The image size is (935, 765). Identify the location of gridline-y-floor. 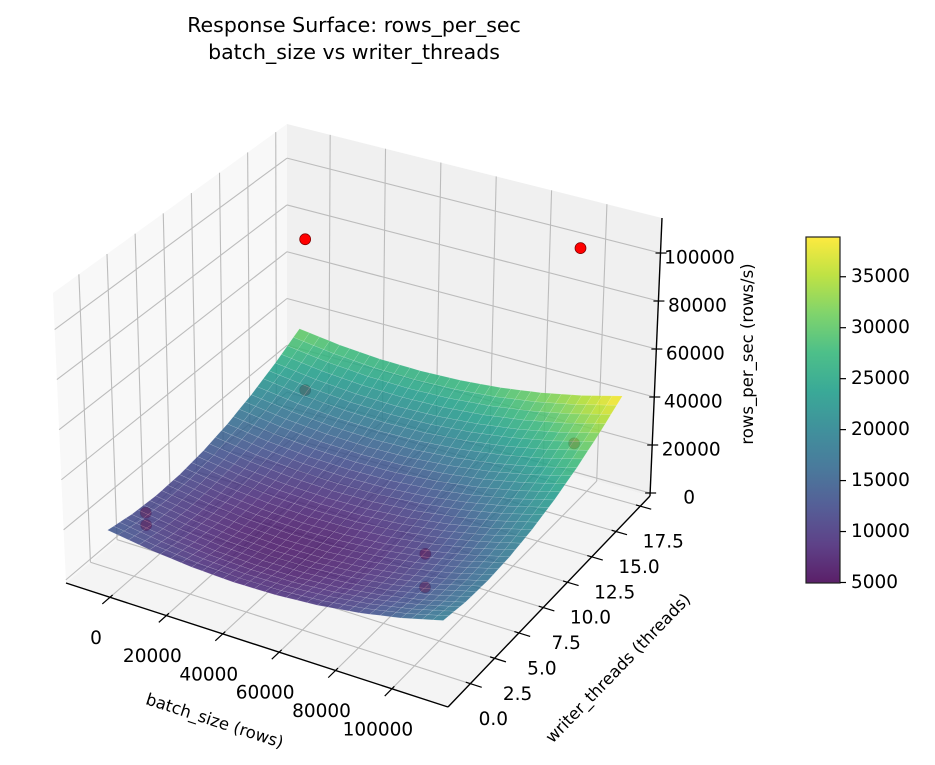
(280, 623).